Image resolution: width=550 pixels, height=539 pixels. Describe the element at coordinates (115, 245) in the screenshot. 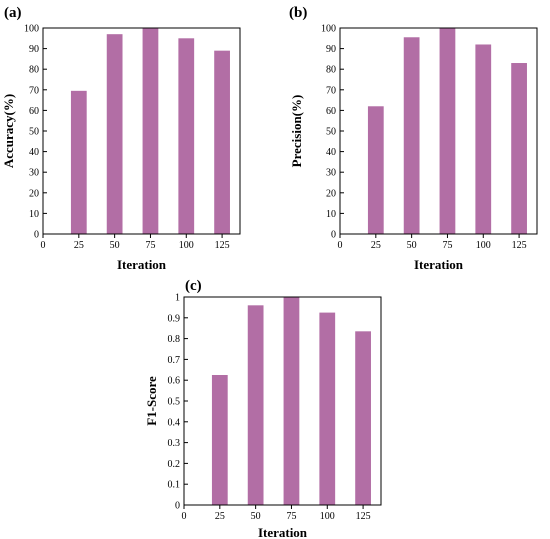

I see `x-tick-label-a: 50` at that location.